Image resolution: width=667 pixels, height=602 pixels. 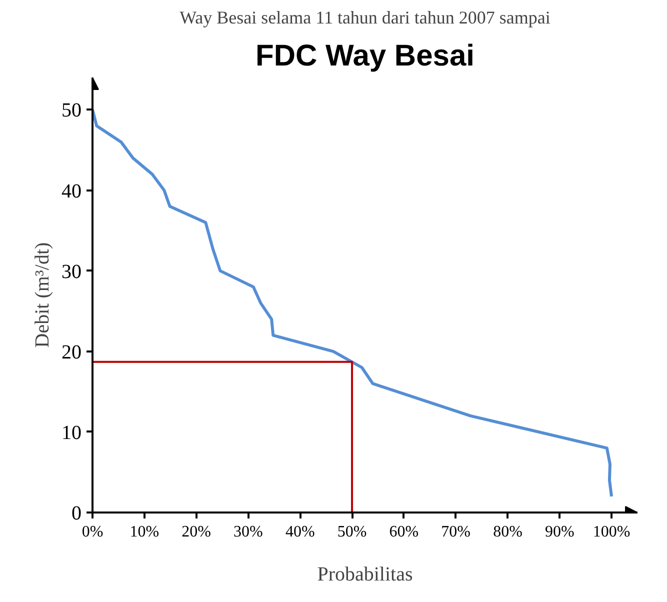 What do you see at coordinates (72, 433) in the screenshot?
I see `y-tick-label: 10` at bounding box center [72, 433].